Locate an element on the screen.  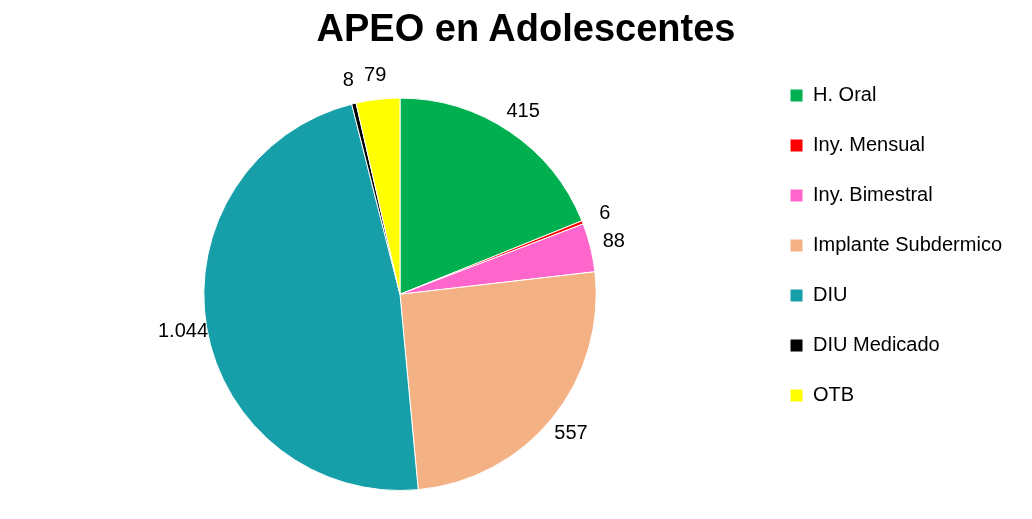
data-label: 557 is located at coordinates (571, 431).